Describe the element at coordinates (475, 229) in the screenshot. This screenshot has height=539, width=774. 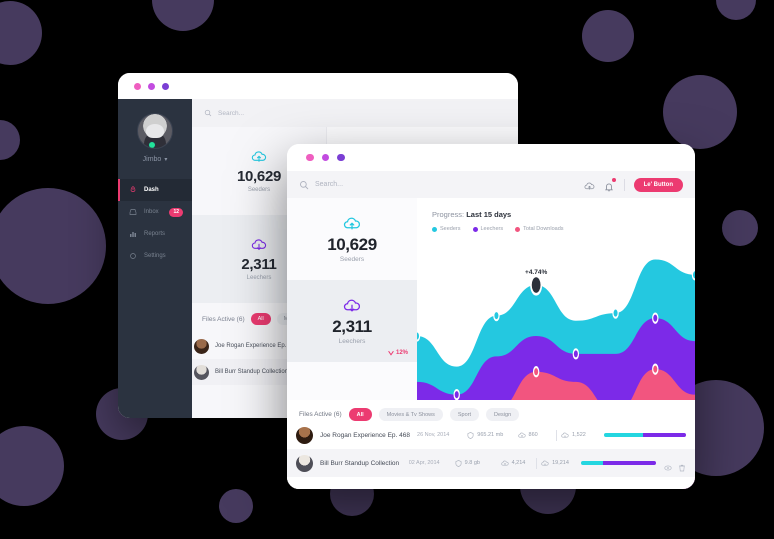
I see `legend-swatch` at that location.